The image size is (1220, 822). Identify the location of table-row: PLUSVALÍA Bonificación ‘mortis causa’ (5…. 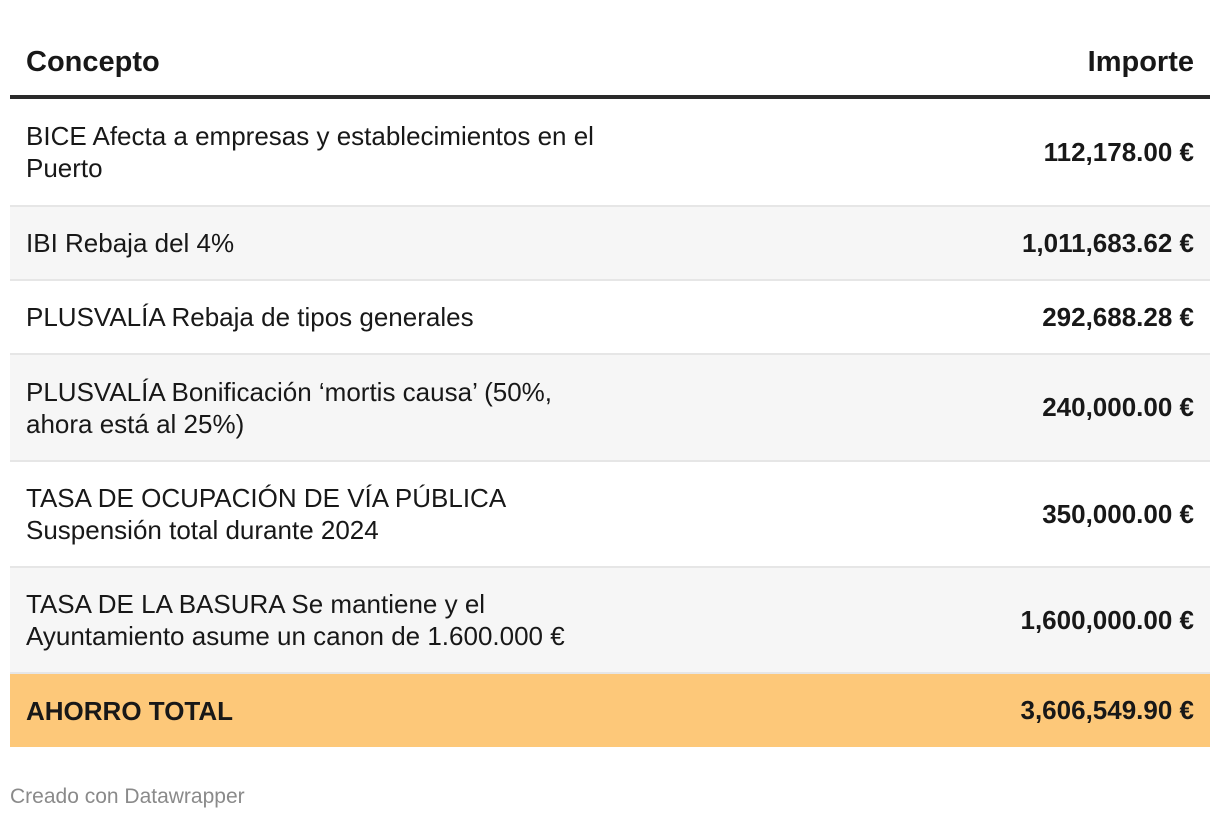
(610, 408).